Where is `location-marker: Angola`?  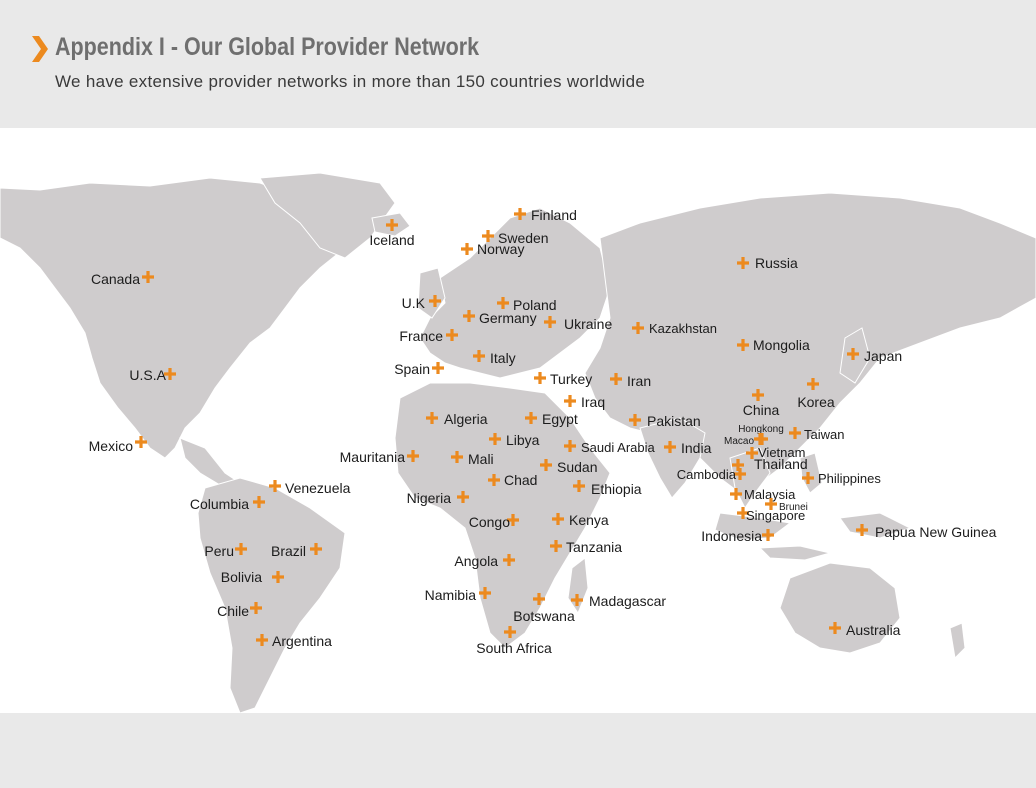
location-marker: Angola is located at coordinates (484, 561).